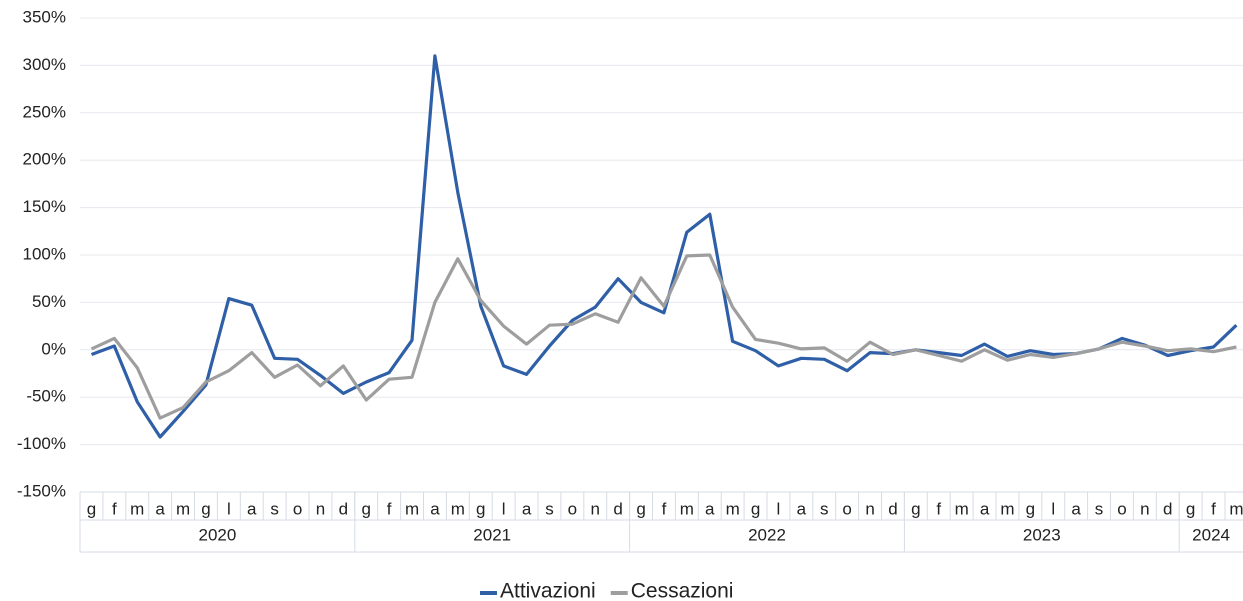 This screenshot has height=601, width=1243. What do you see at coordinates (49, 301) in the screenshot?
I see `y-tick-label: 50%` at bounding box center [49, 301].